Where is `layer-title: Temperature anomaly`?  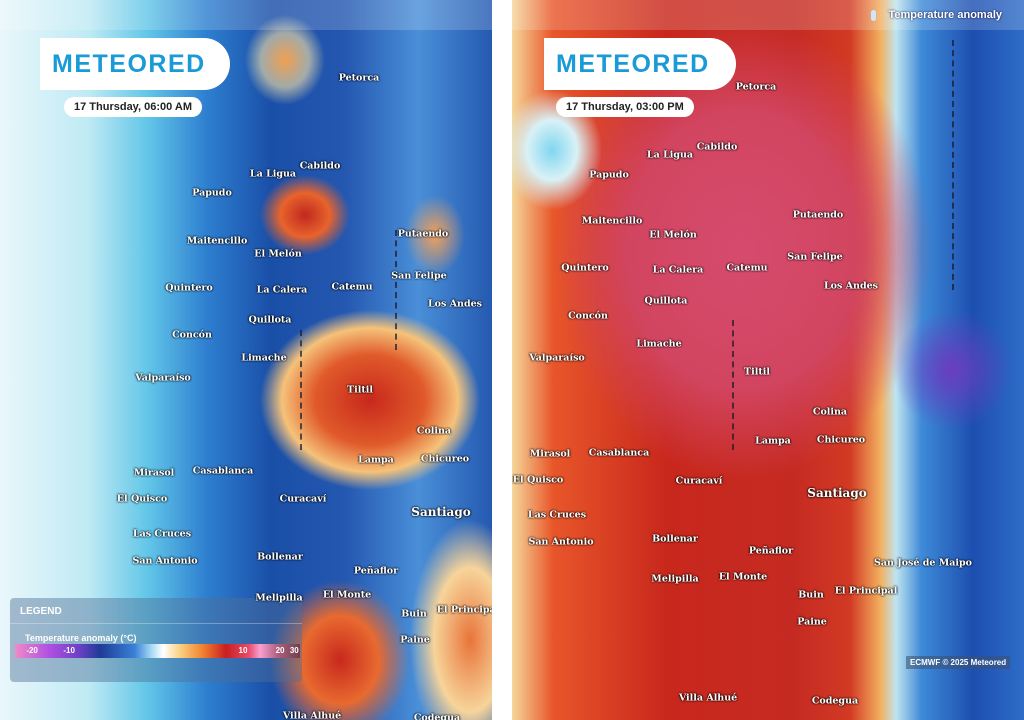 layer-title: Temperature anomaly is located at coordinates (936, 15).